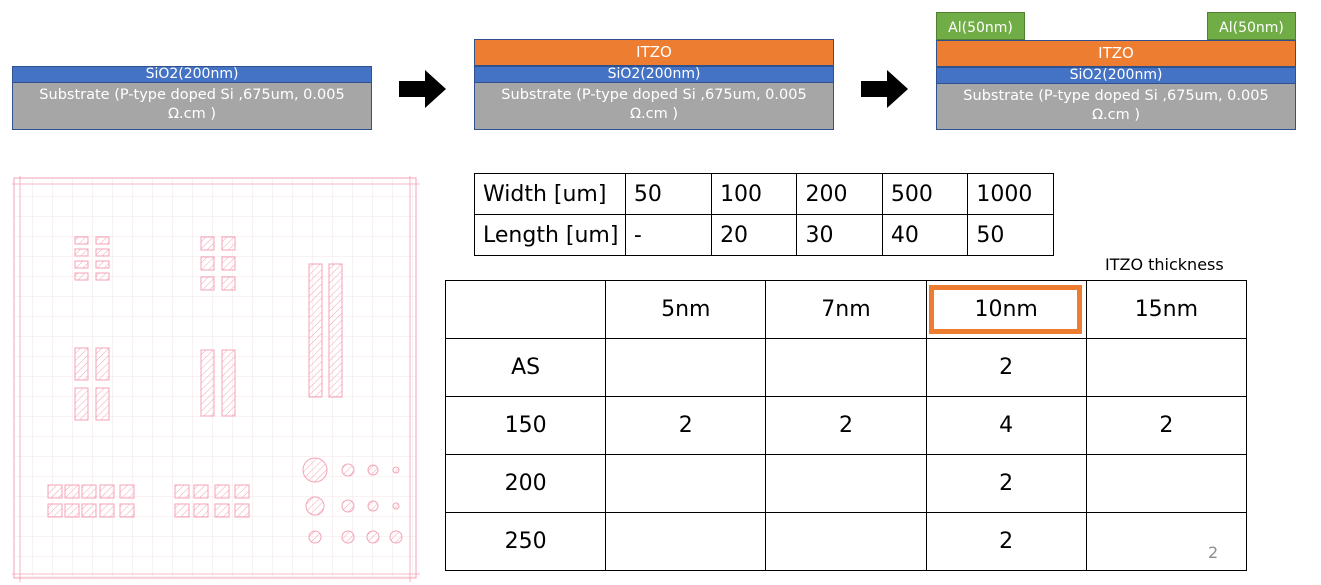 This screenshot has width=1321, height=585. What do you see at coordinates (1006, 309) in the screenshot?
I see `table-header-cell: 10nm` at bounding box center [1006, 309].